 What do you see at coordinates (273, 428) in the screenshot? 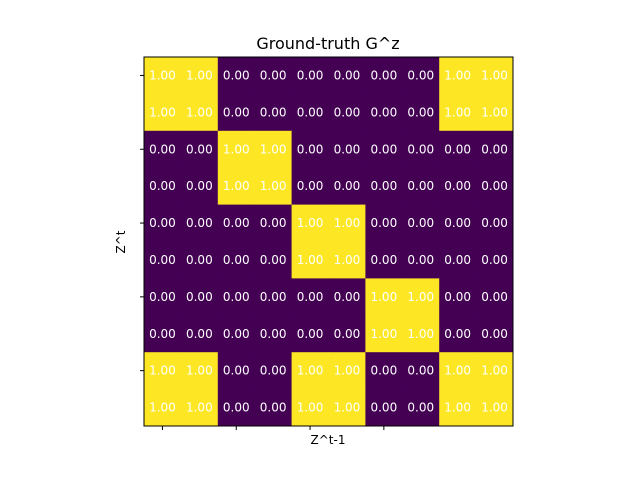
I see `x-axis-ticks` at bounding box center [273, 428].